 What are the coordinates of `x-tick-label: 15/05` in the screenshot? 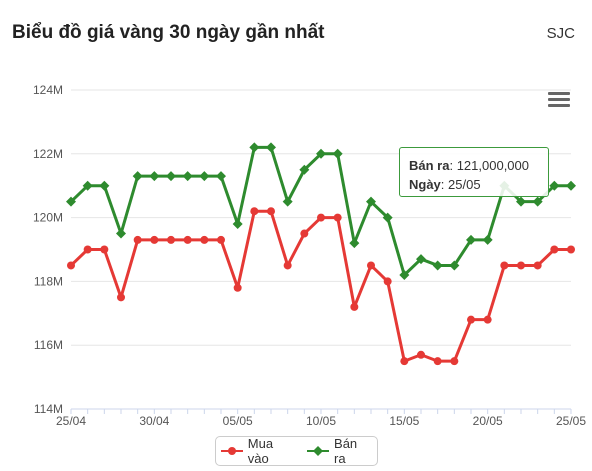 It's located at (404, 421).